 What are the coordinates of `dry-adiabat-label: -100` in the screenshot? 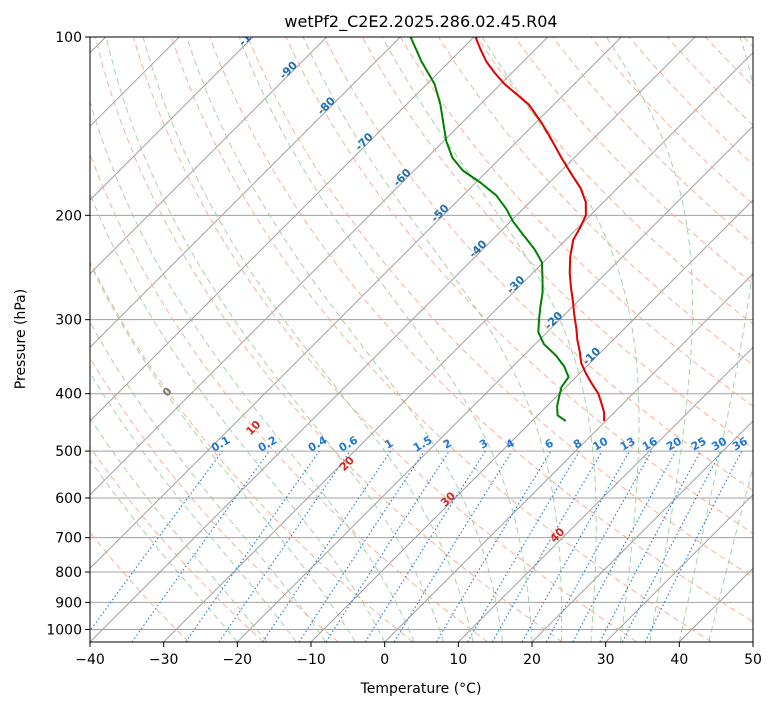 It's located at (250, 34).